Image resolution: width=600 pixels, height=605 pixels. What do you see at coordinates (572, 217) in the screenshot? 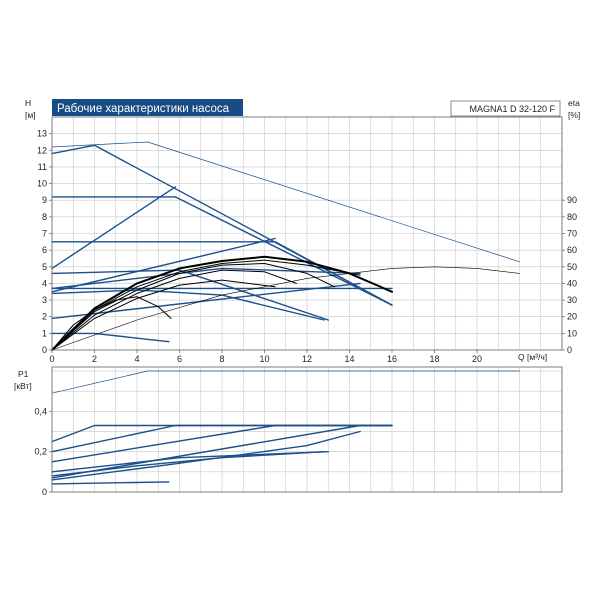
I see `y2-tick-label: 80` at bounding box center [572, 217].